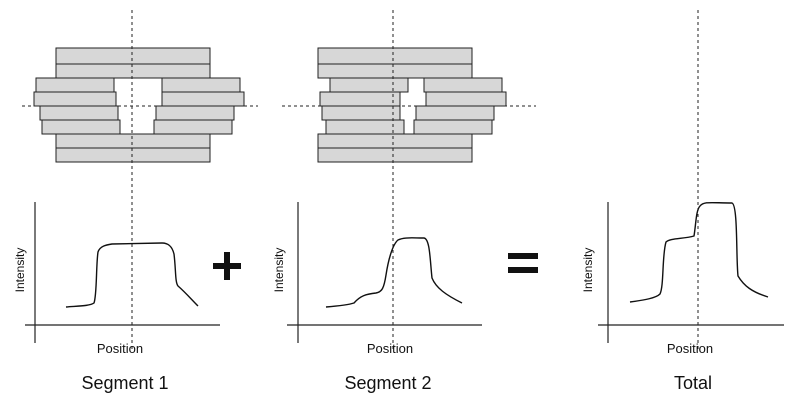 This screenshot has width=786, height=394. What do you see at coordinates (412, 105) in the screenshot?
I see `segment-2-block-stack` at bounding box center [412, 105].